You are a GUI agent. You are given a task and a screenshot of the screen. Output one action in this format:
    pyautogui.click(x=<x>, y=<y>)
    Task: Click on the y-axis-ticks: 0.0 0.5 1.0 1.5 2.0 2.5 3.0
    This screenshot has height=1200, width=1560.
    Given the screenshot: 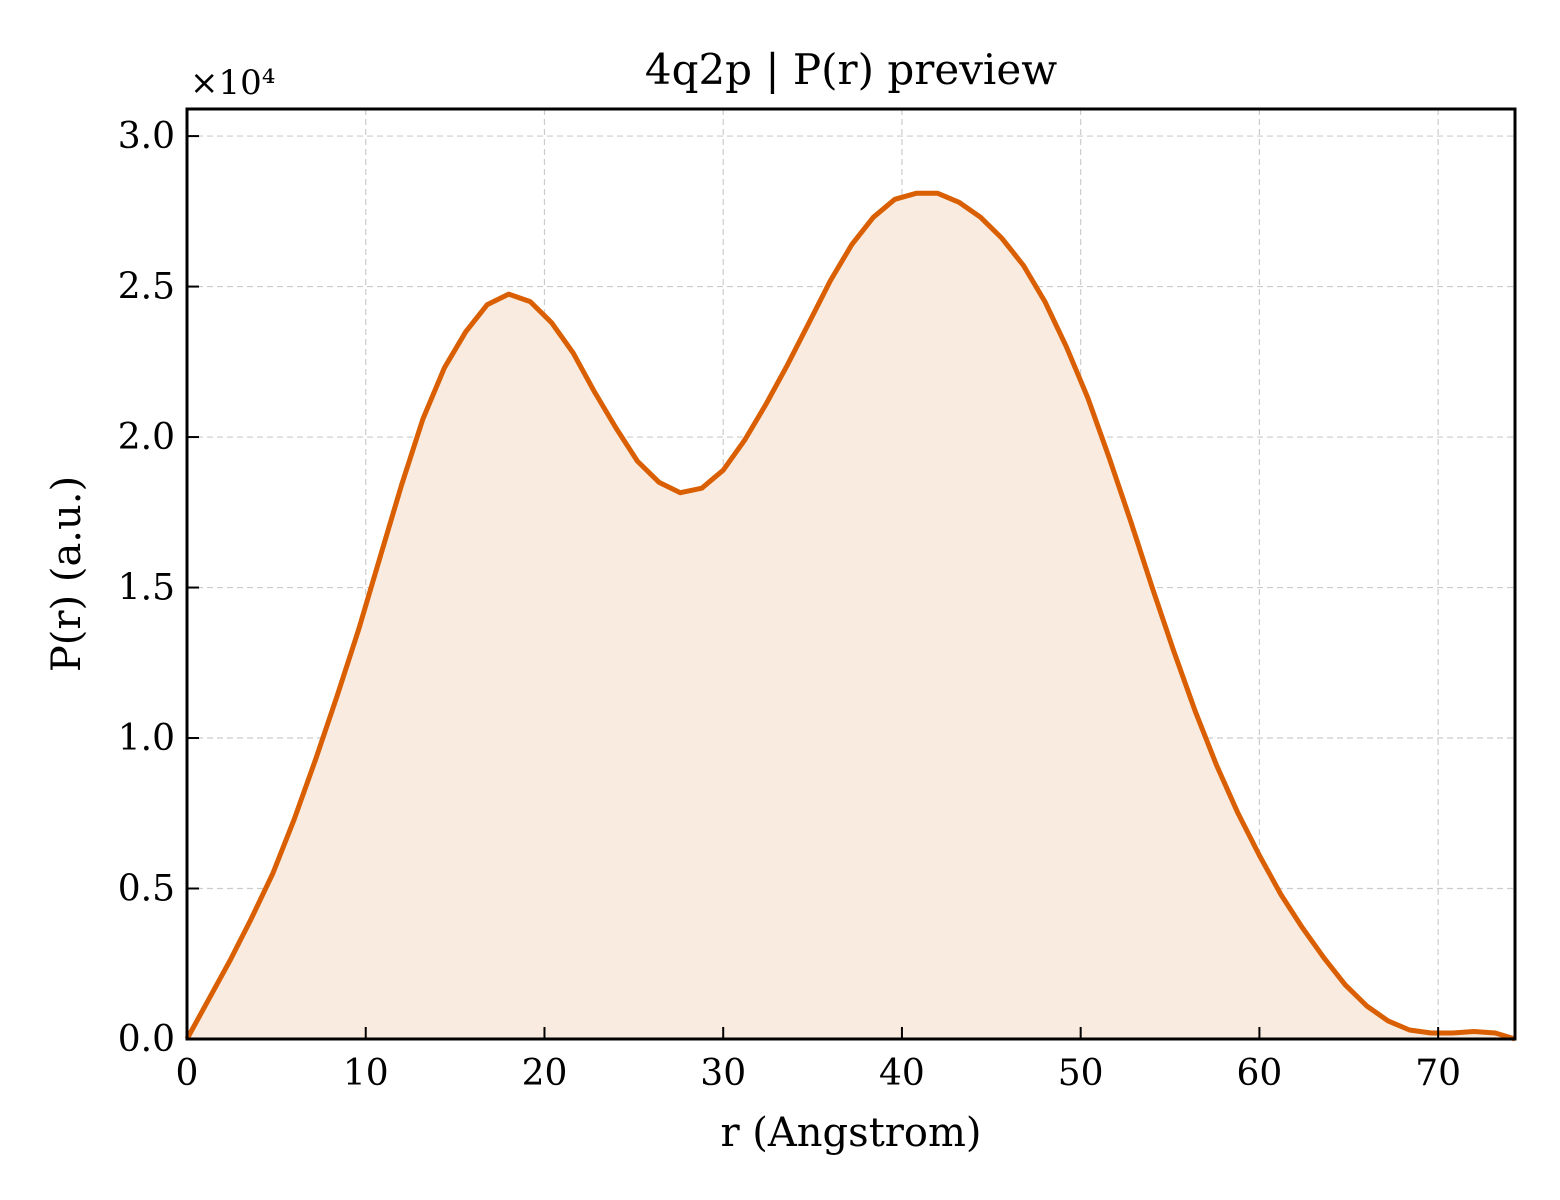 What is the action you would take?
    pyautogui.click(x=158, y=588)
    